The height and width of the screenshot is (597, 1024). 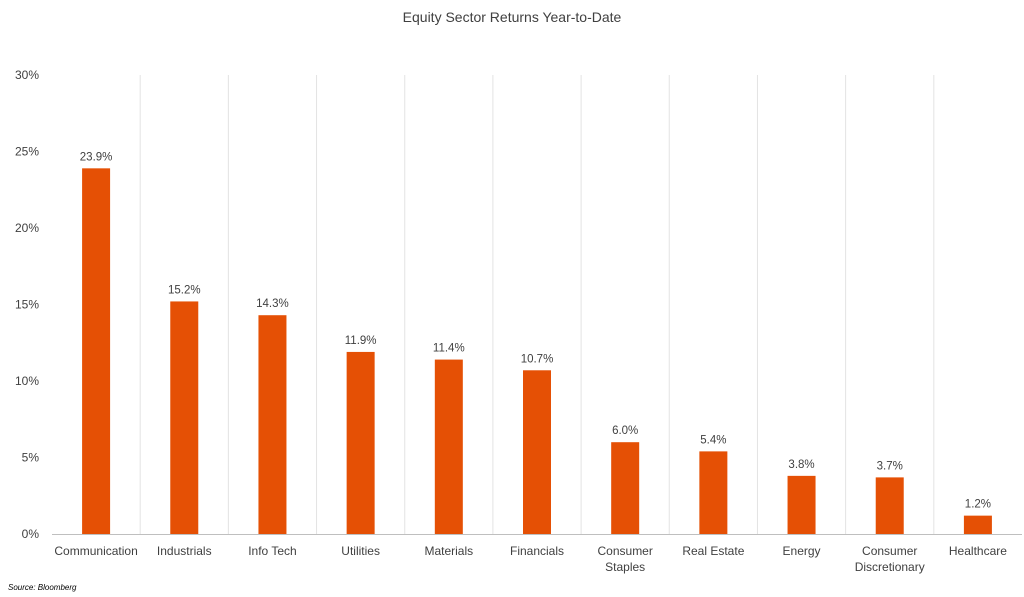 I want to click on x-tick-label: Info Tech, so click(x=272, y=551).